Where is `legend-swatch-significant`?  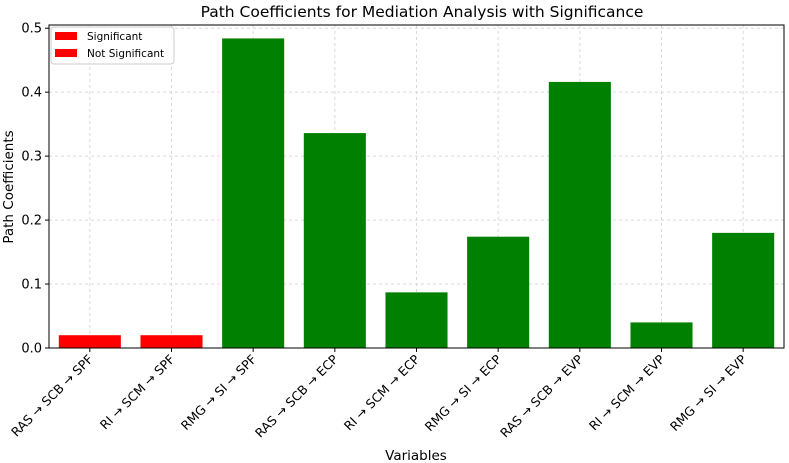 legend-swatch-significant is located at coordinates (66, 36).